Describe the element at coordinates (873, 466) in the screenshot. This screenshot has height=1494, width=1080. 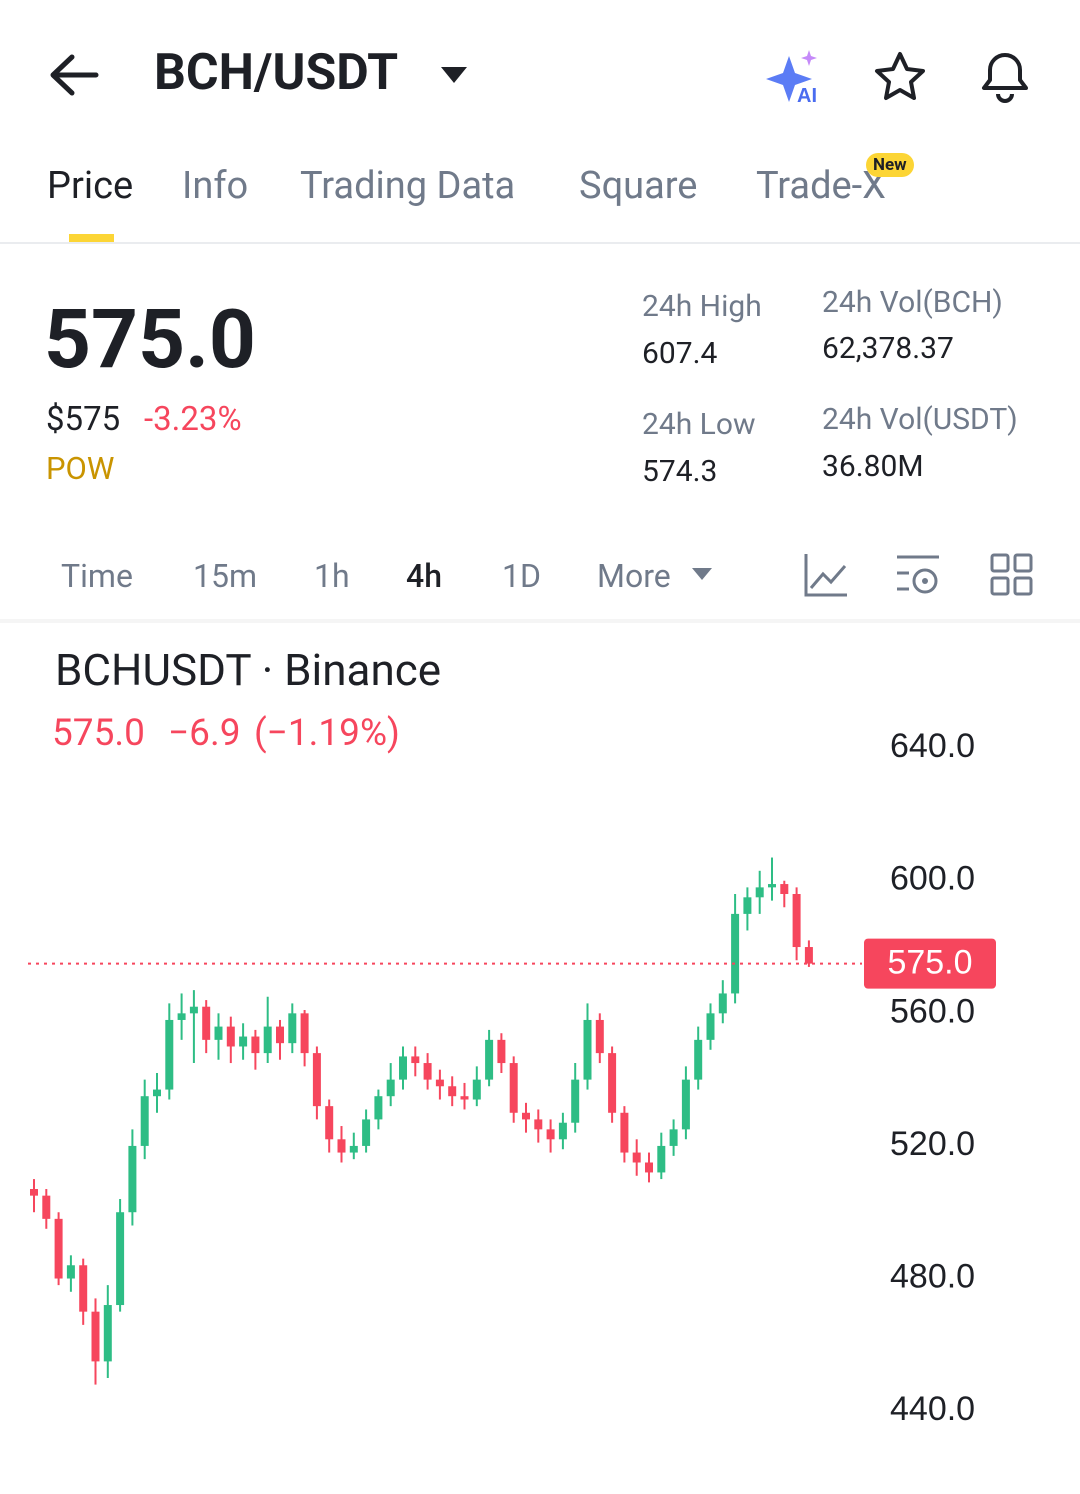
I see `stat-value: 36.80M` at that location.